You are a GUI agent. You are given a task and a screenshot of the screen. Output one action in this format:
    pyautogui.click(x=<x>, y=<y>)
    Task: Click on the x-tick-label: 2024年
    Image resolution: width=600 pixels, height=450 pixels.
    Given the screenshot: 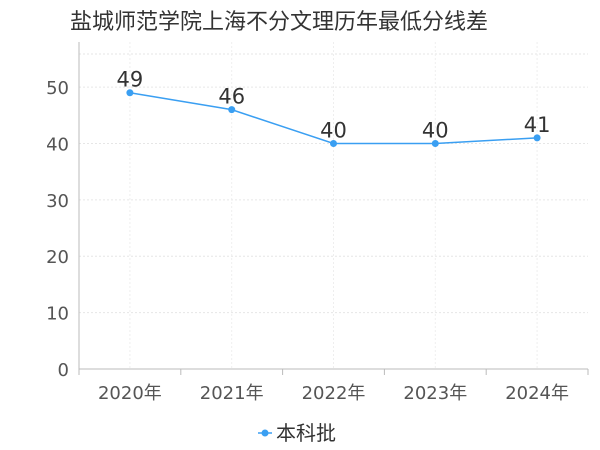 What is the action you would take?
    pyautogui.click(x=537, y=393)
    